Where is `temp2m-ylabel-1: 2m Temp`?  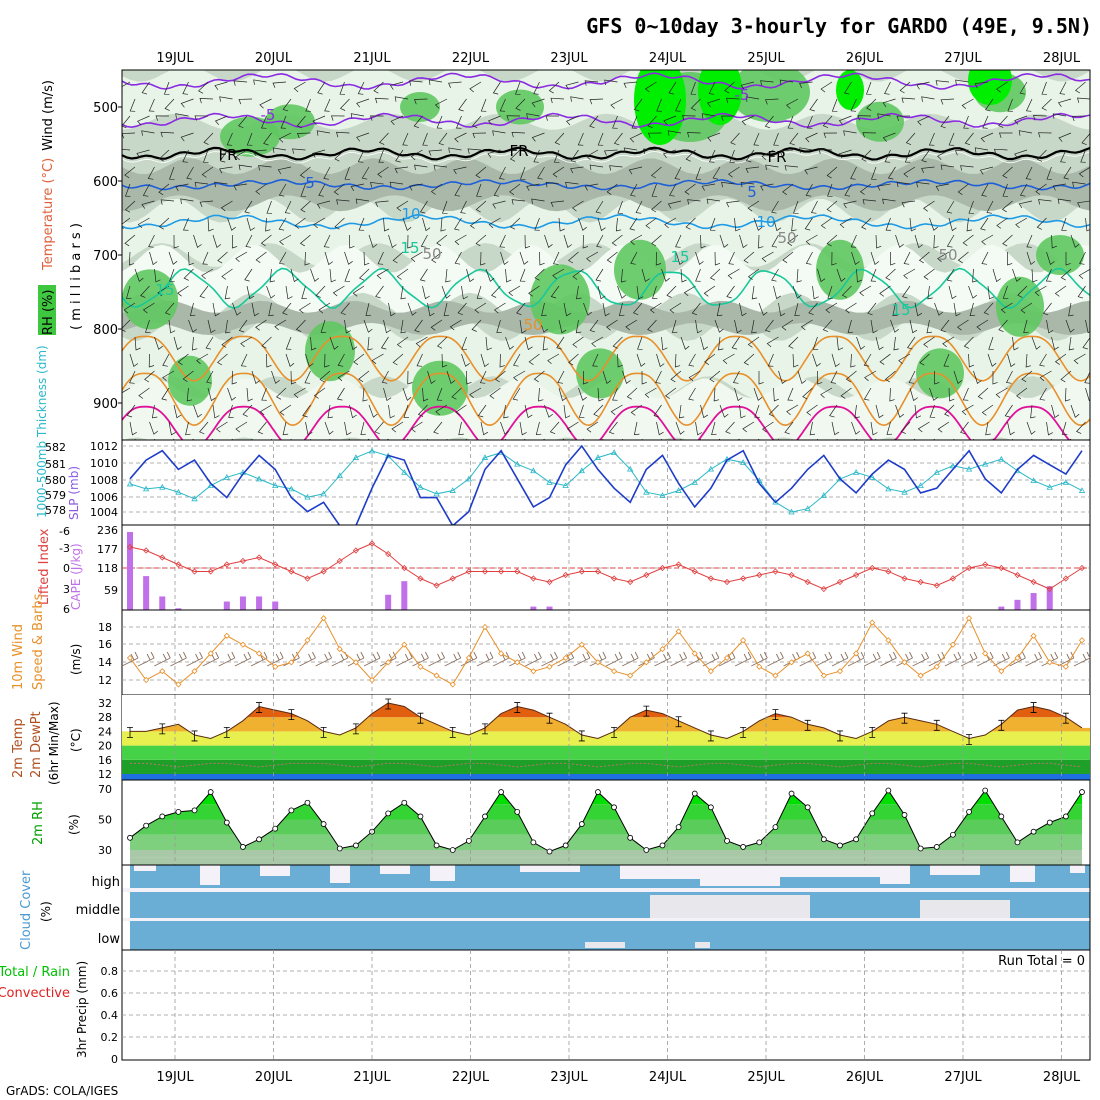
temp2m-ylabel-1: 2m Temp is located at coordinates (18, 748).